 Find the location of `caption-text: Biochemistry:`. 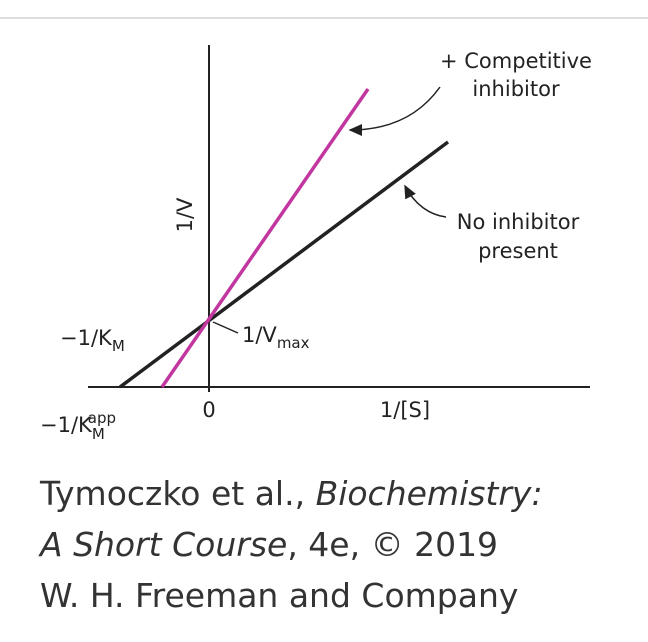

caption-text: Biochemistry: is located at coordinates (429, 493).